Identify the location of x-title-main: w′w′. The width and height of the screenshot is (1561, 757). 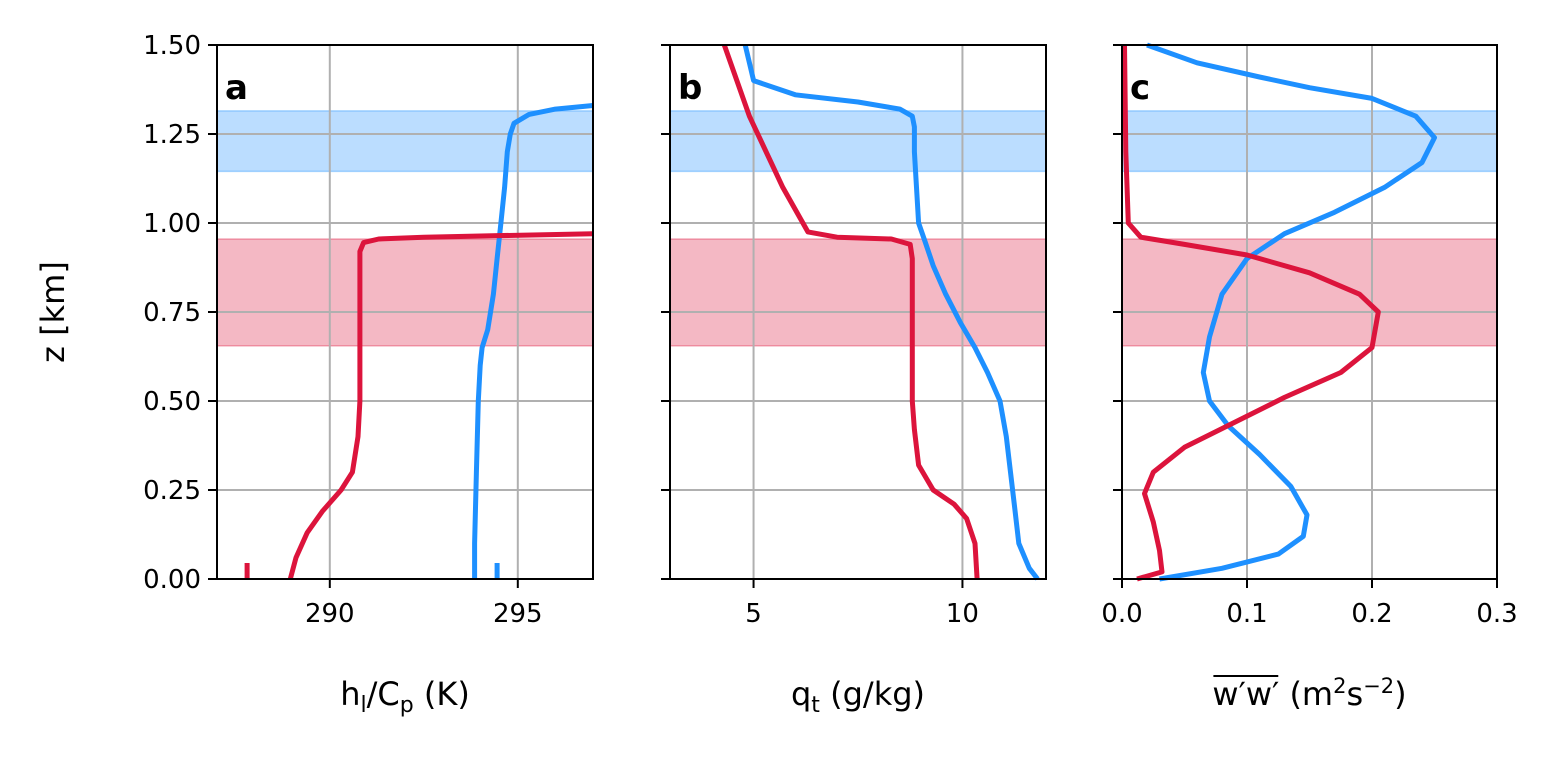
(1245, 694).